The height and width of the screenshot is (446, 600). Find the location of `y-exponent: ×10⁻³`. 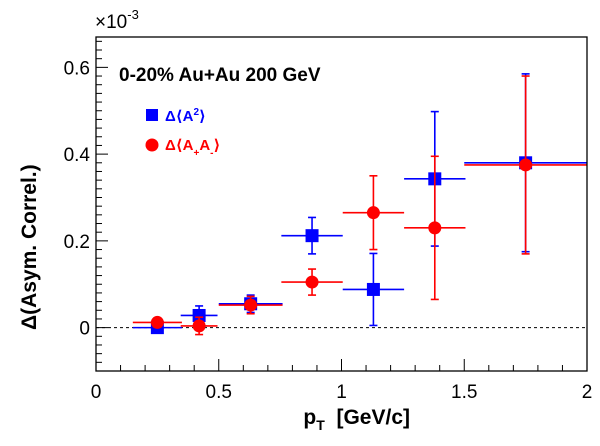

y-exponent: ×10⁻³ is located at coordinates (117, 20).